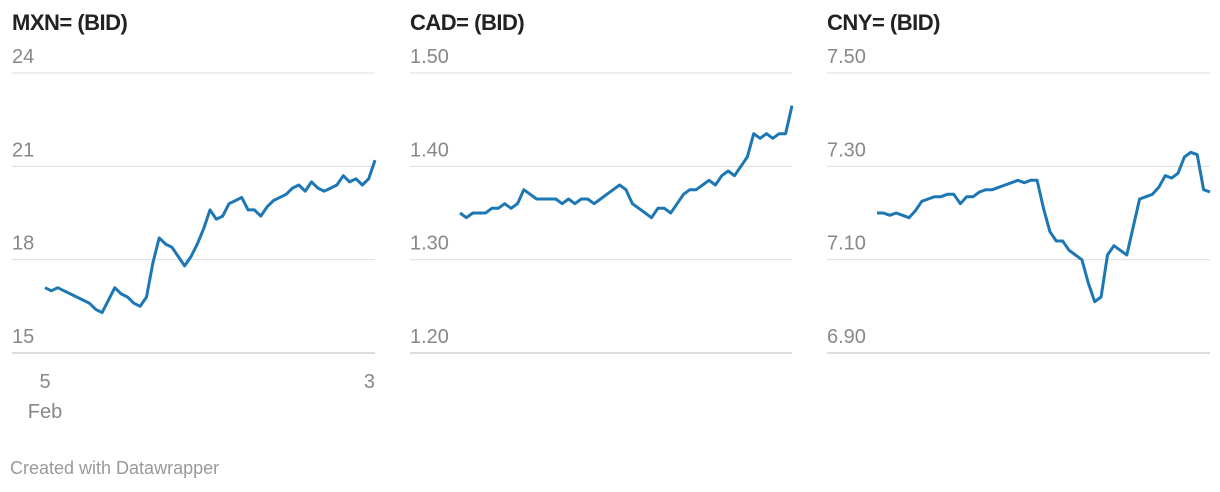  What do you see at coordinates (846, 244) in the screenshot?
I see `y-tick-label: 7.10` at bounding box center [846, 244].